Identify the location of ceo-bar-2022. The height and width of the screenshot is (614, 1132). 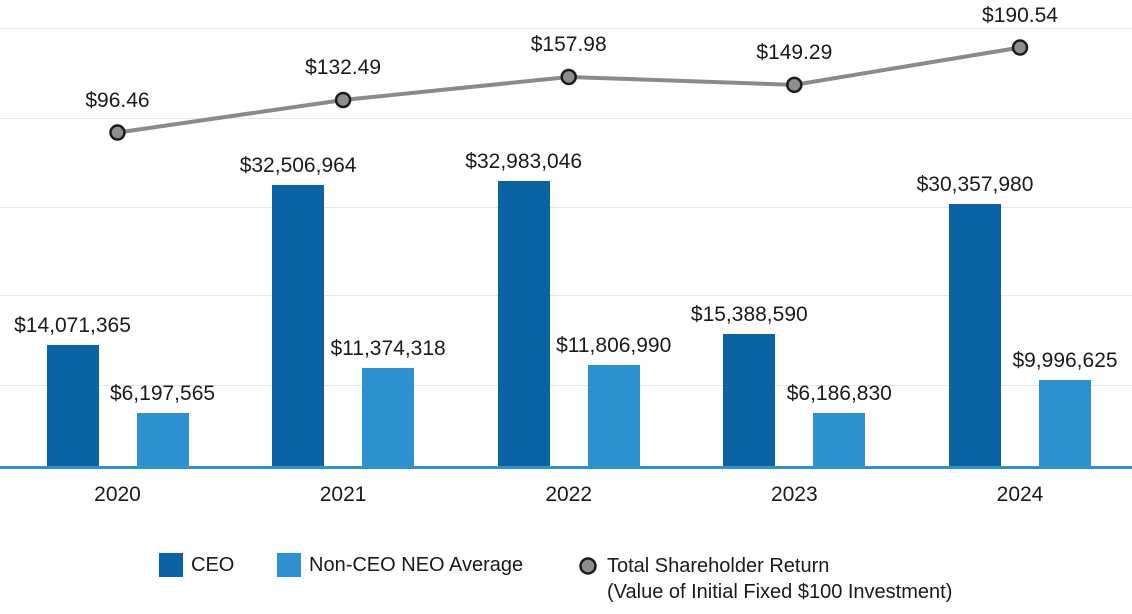
(523, 324).